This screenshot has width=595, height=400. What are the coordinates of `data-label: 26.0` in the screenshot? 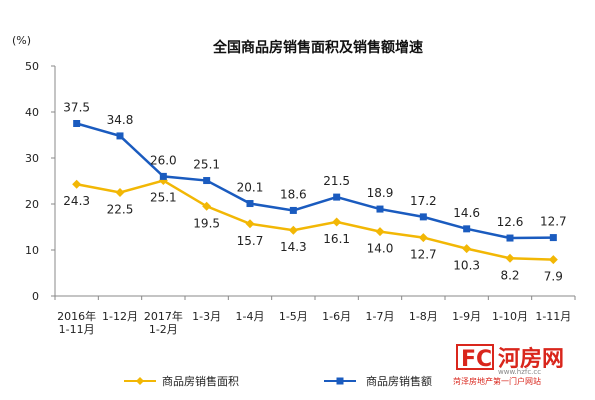 It's located at (163, 160).